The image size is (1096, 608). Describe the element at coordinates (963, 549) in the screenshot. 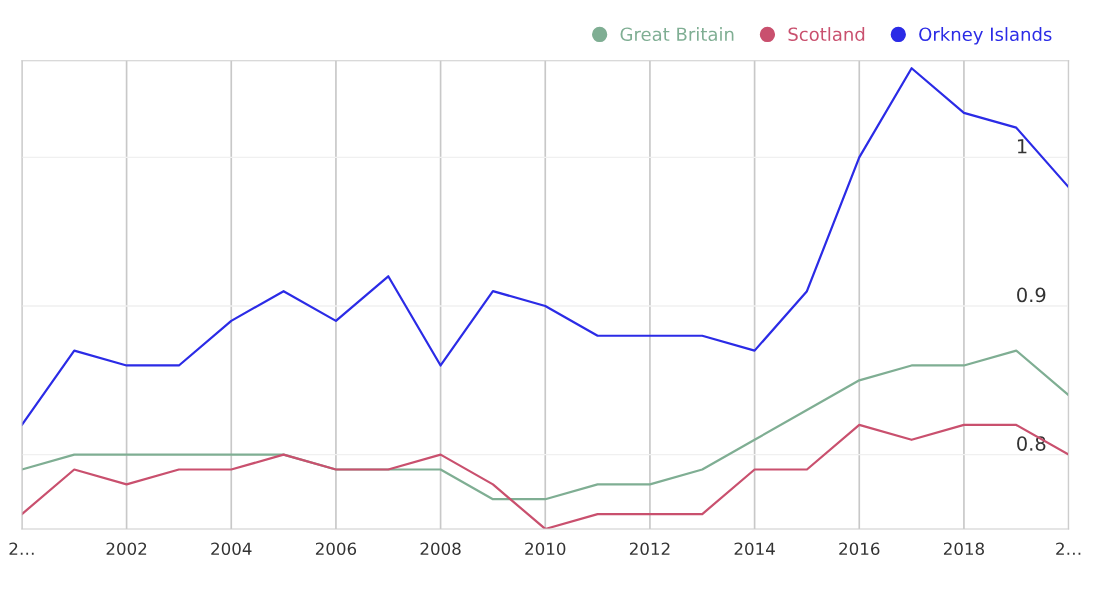

I see `x-tick-label: 2018` at that location.